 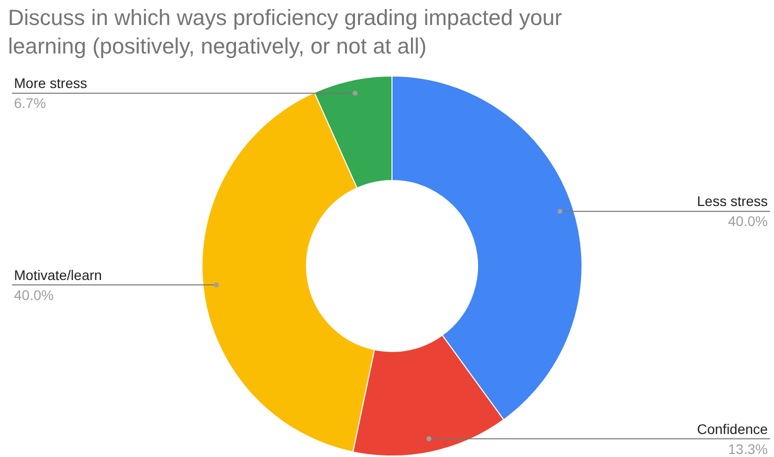 I want to click on slice-label: Confidence, so click(x=732, y=429).